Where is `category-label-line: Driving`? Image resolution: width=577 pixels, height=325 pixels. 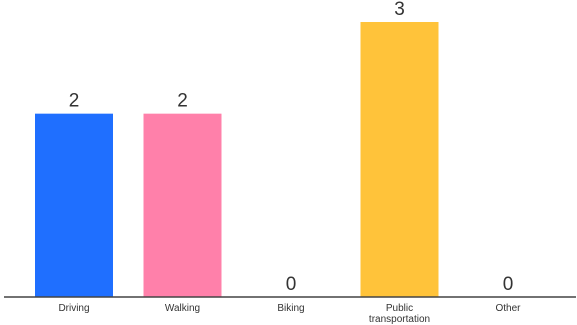 category-label-line: Driving is located at coordinates (73, 308).